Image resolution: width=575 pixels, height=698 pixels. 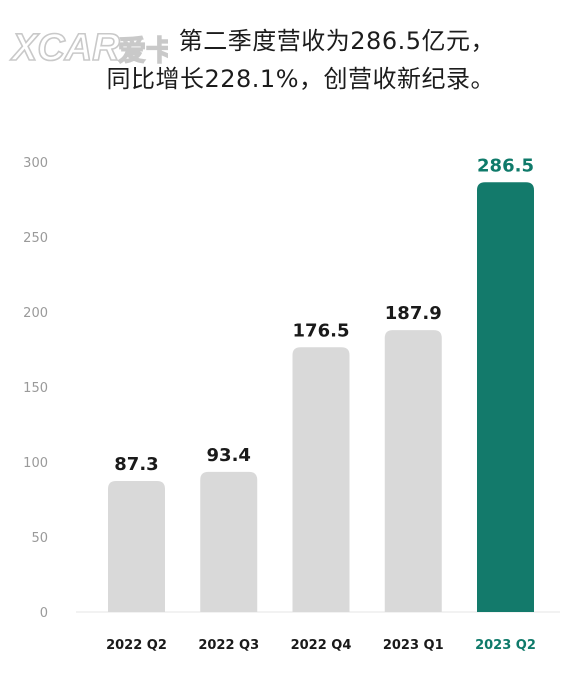 I want to click on y-tick-label: 100, so click(x=35, y=463).